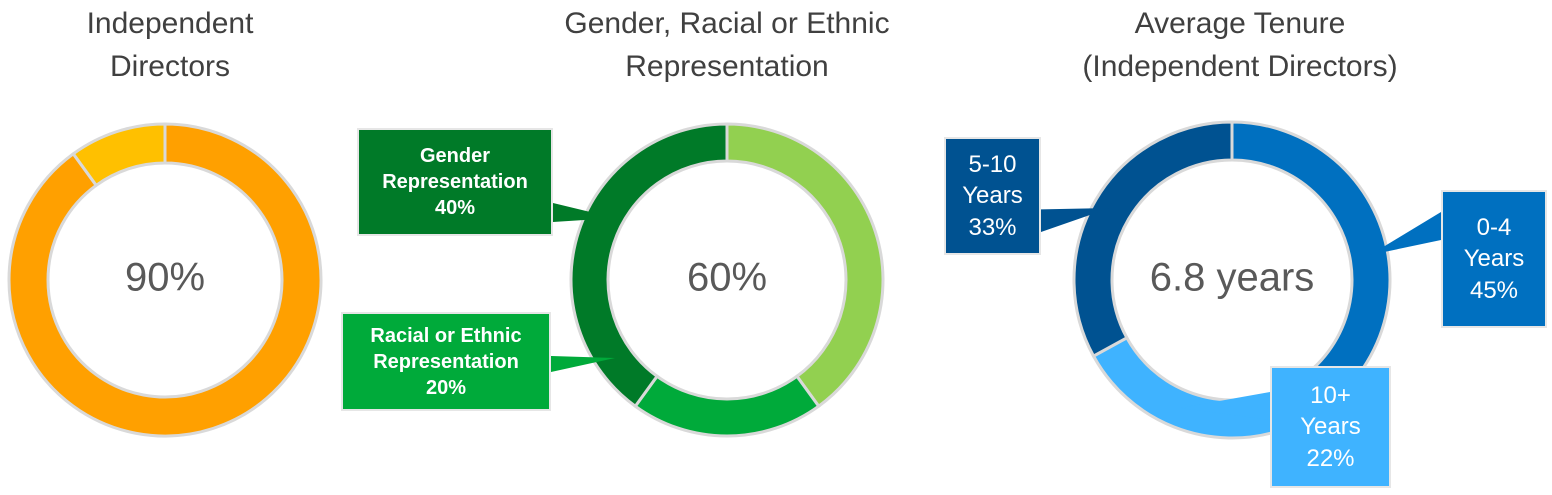 The height and width of the screenshot is (495, 1552). Describe the element at coordinates (727, 45) in the screenshot. I see `chart-title: Gender, Racial or Ethnic Representation` at that location.